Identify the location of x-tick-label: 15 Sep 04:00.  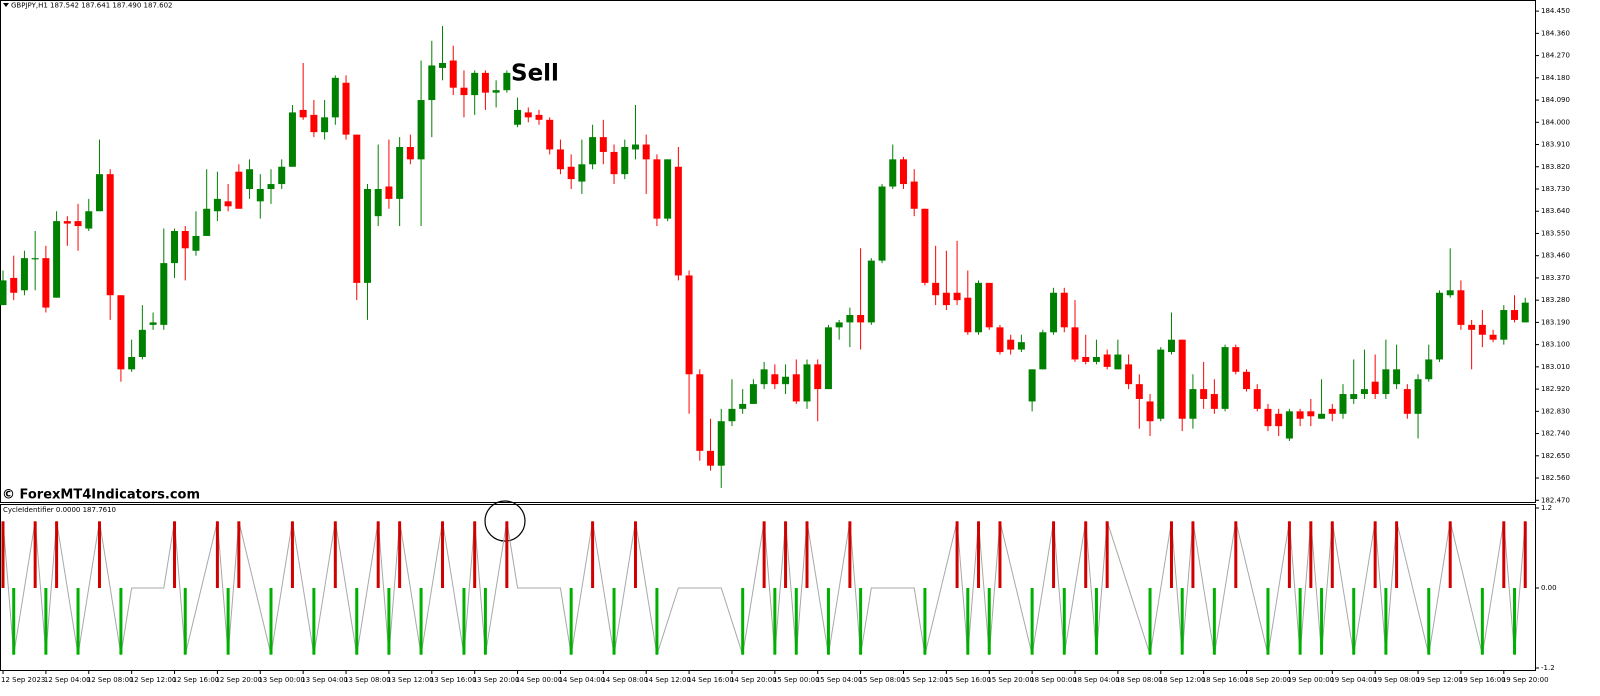
(839, 680).